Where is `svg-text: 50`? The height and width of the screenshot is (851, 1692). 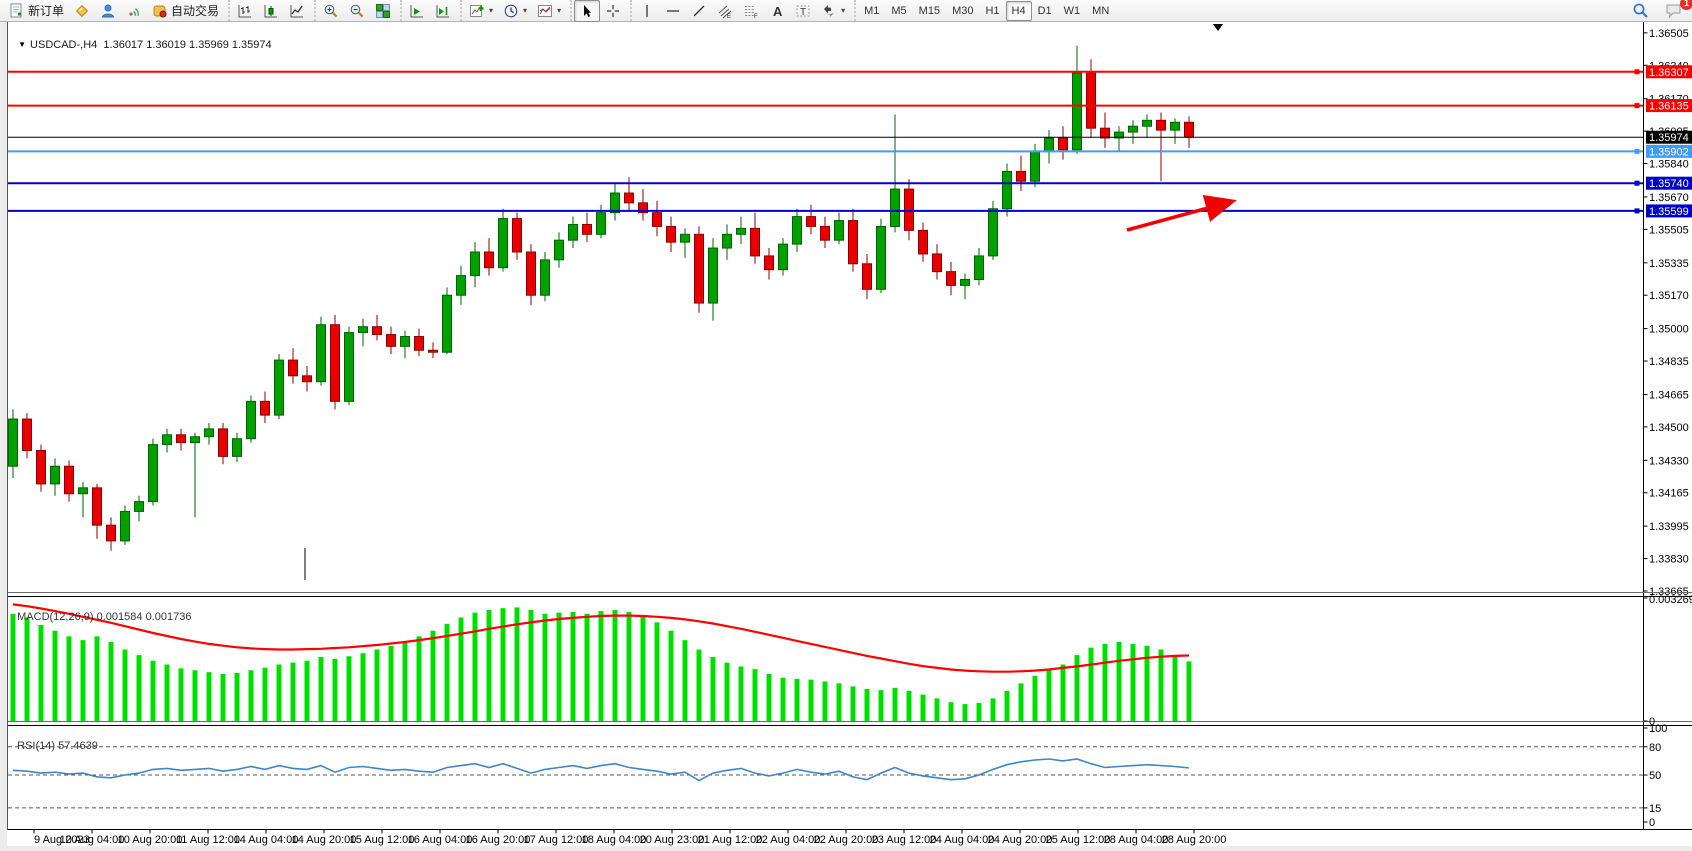 svg-text: 50 is located at coordinates (1655, 776).